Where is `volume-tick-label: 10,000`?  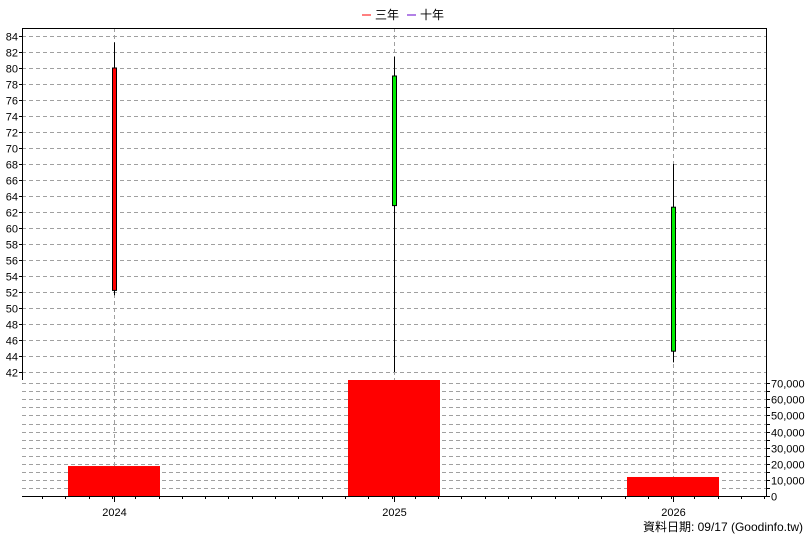
volume-tick-label: 10,000 is located at coordinates (788, 482).